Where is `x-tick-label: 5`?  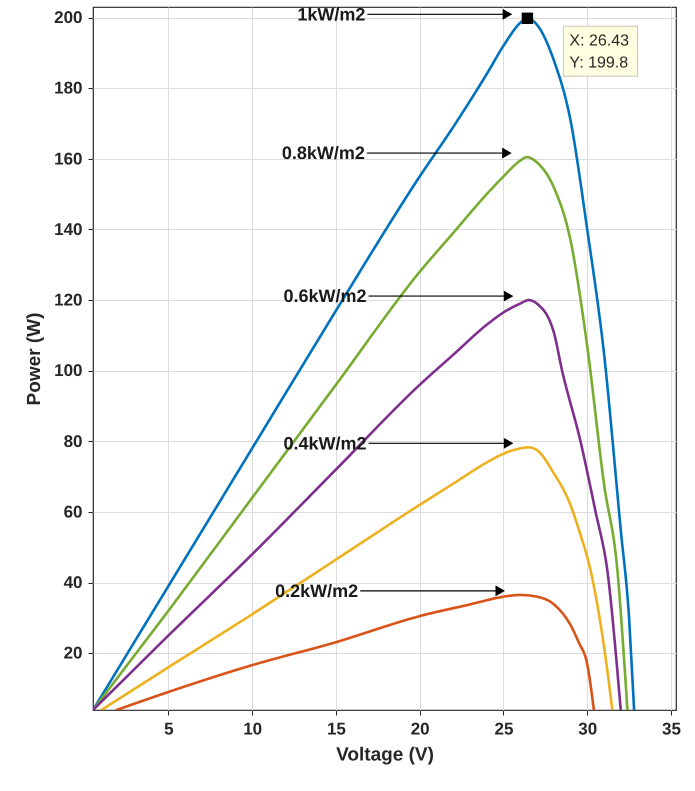 x-tick-label: 5 is located at coordinates (169, 729).